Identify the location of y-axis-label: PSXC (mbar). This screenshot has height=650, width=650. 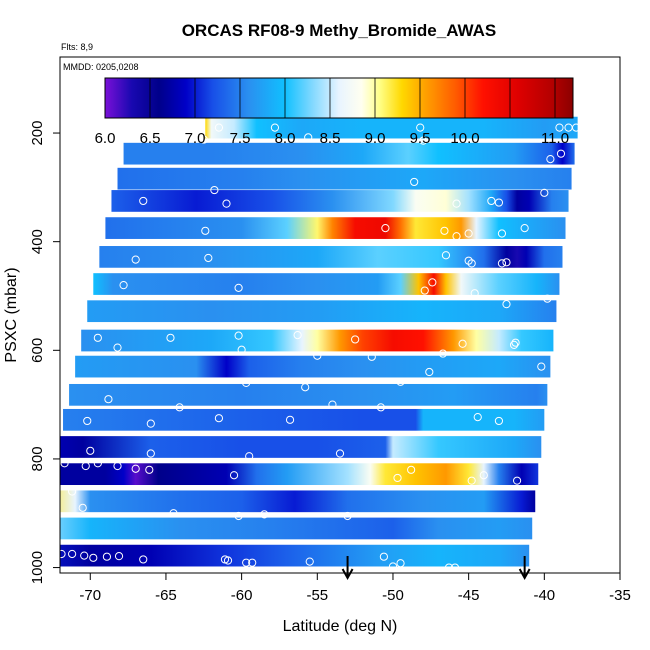
(11, 314).